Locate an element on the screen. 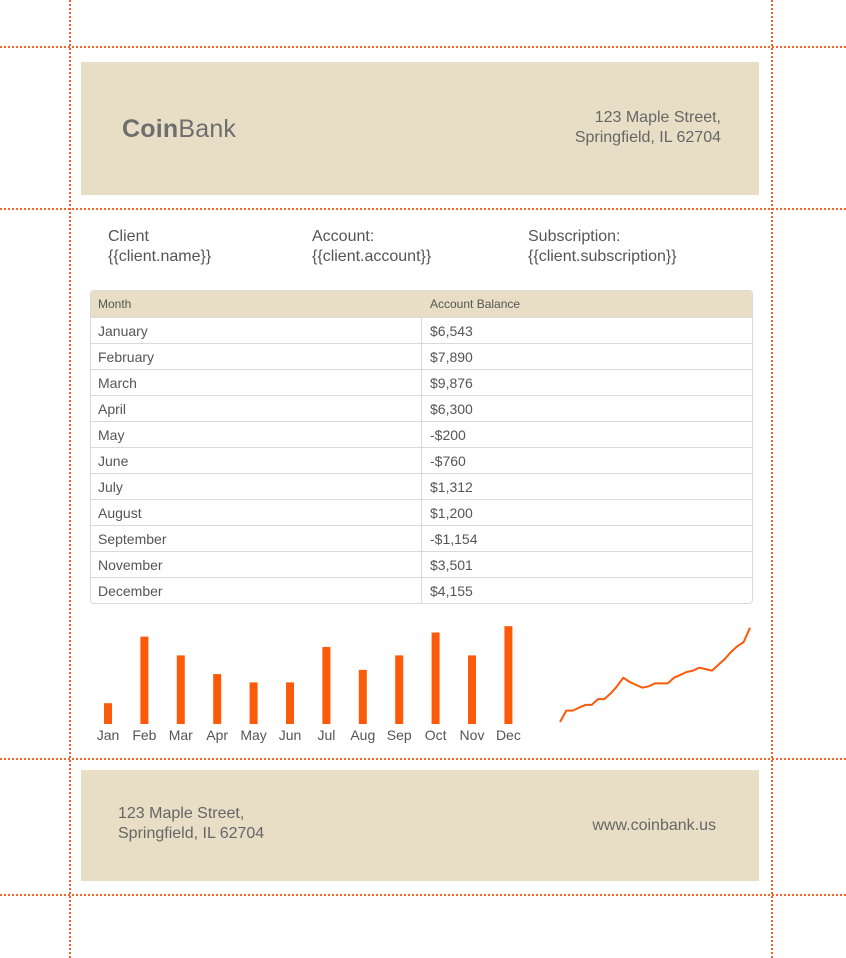 This screenshot has width=846, height=958. client-label: Client is located at coordinates (128, 236).